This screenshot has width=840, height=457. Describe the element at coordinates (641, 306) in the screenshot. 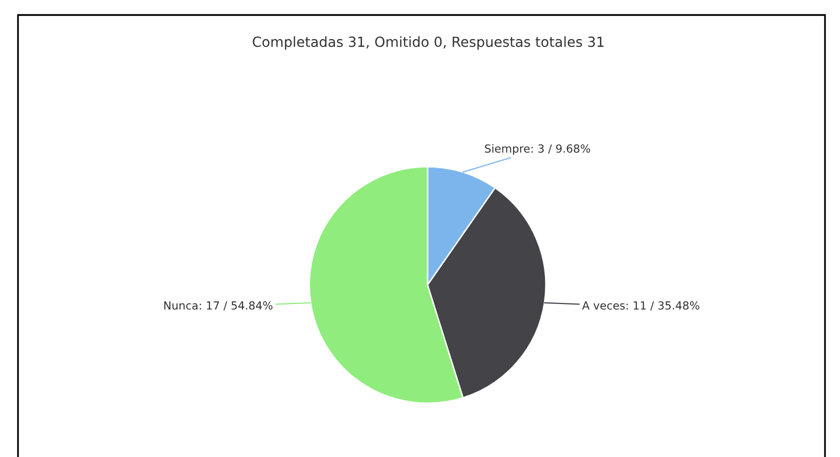

I see `slice-label: A veces: 11 / 35.48%` at that location.